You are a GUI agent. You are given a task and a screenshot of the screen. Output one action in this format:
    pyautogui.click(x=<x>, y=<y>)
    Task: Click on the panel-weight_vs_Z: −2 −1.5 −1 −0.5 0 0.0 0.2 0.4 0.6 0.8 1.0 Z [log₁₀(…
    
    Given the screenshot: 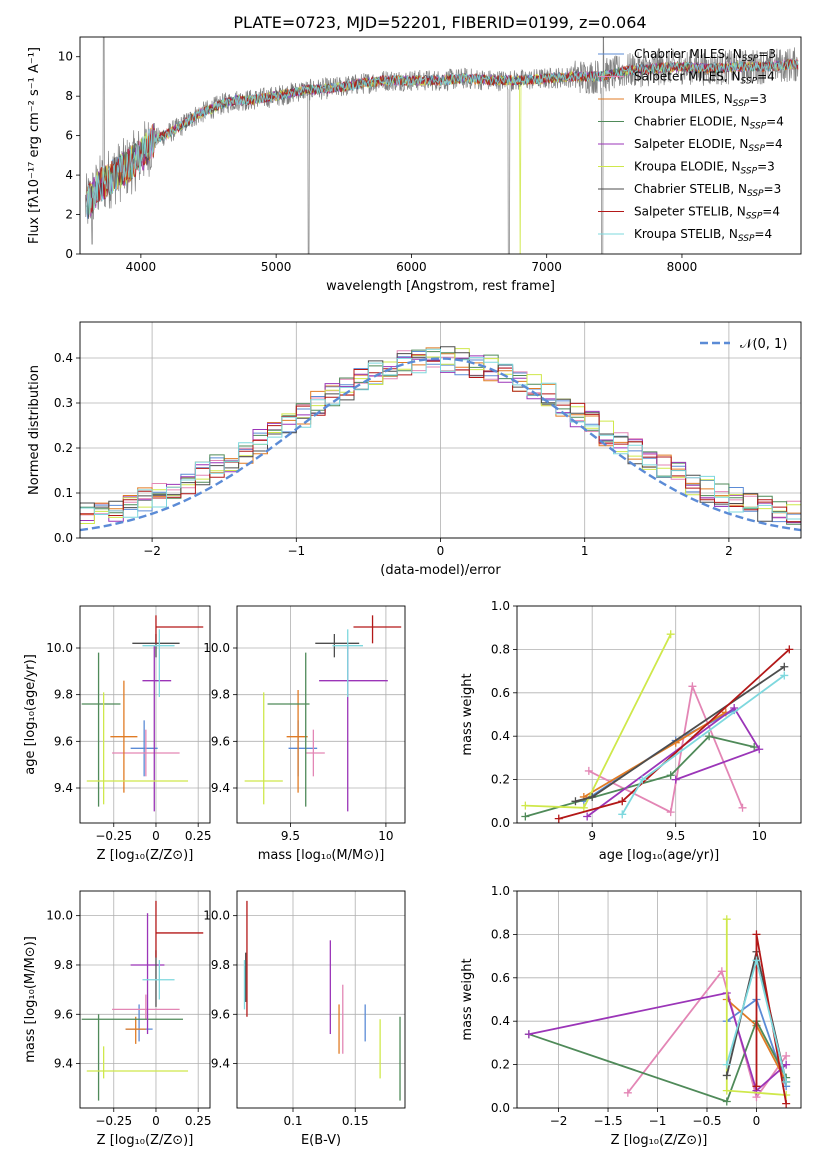 What is the action you would take?
    pyautogui.click(x=631, y=1016)
    